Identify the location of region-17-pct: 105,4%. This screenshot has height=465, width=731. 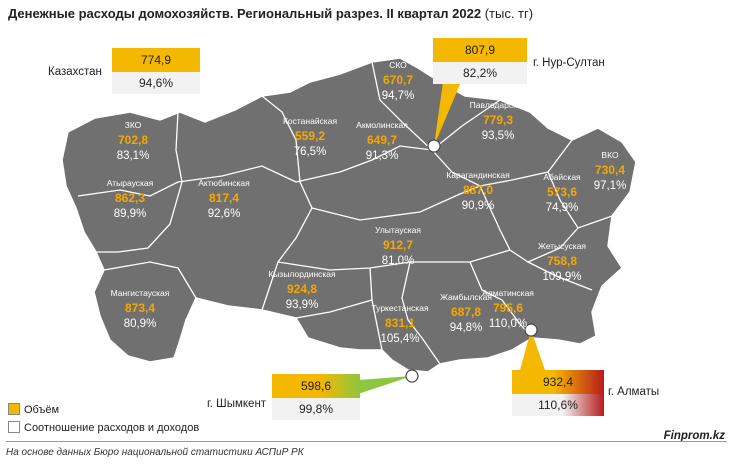
(399, 339).